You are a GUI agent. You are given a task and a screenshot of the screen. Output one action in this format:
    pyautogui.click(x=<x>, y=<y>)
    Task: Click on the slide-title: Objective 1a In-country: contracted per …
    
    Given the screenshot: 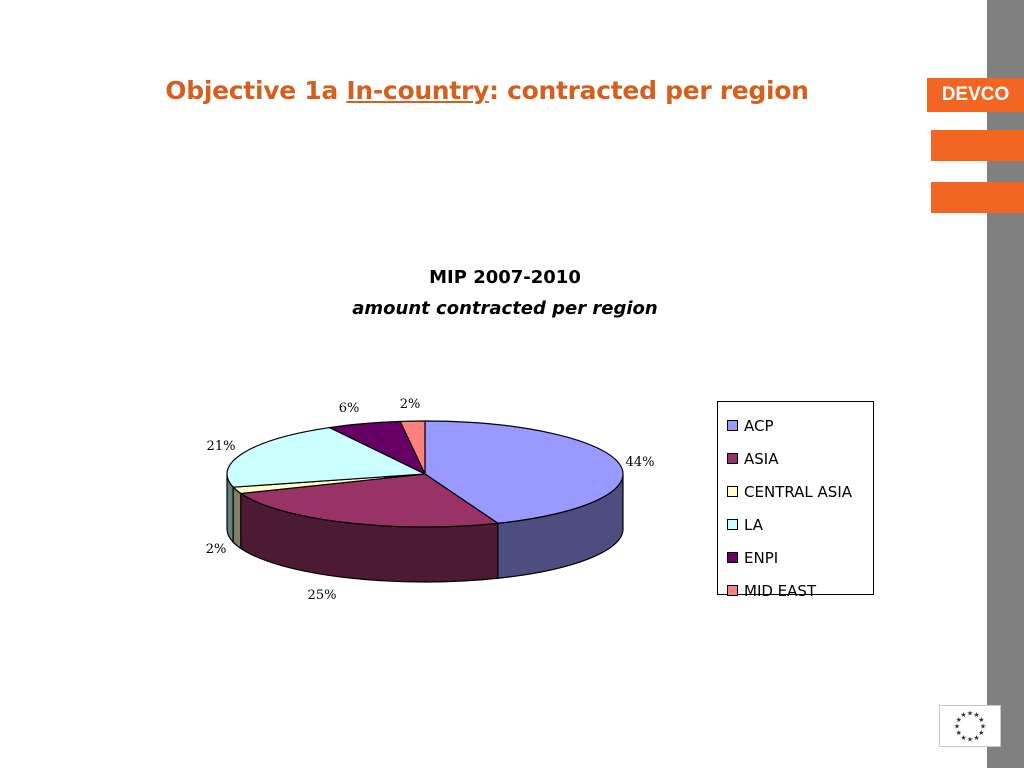 What is the action you would take?
    pyautogui.click(x=487, y=90)
    